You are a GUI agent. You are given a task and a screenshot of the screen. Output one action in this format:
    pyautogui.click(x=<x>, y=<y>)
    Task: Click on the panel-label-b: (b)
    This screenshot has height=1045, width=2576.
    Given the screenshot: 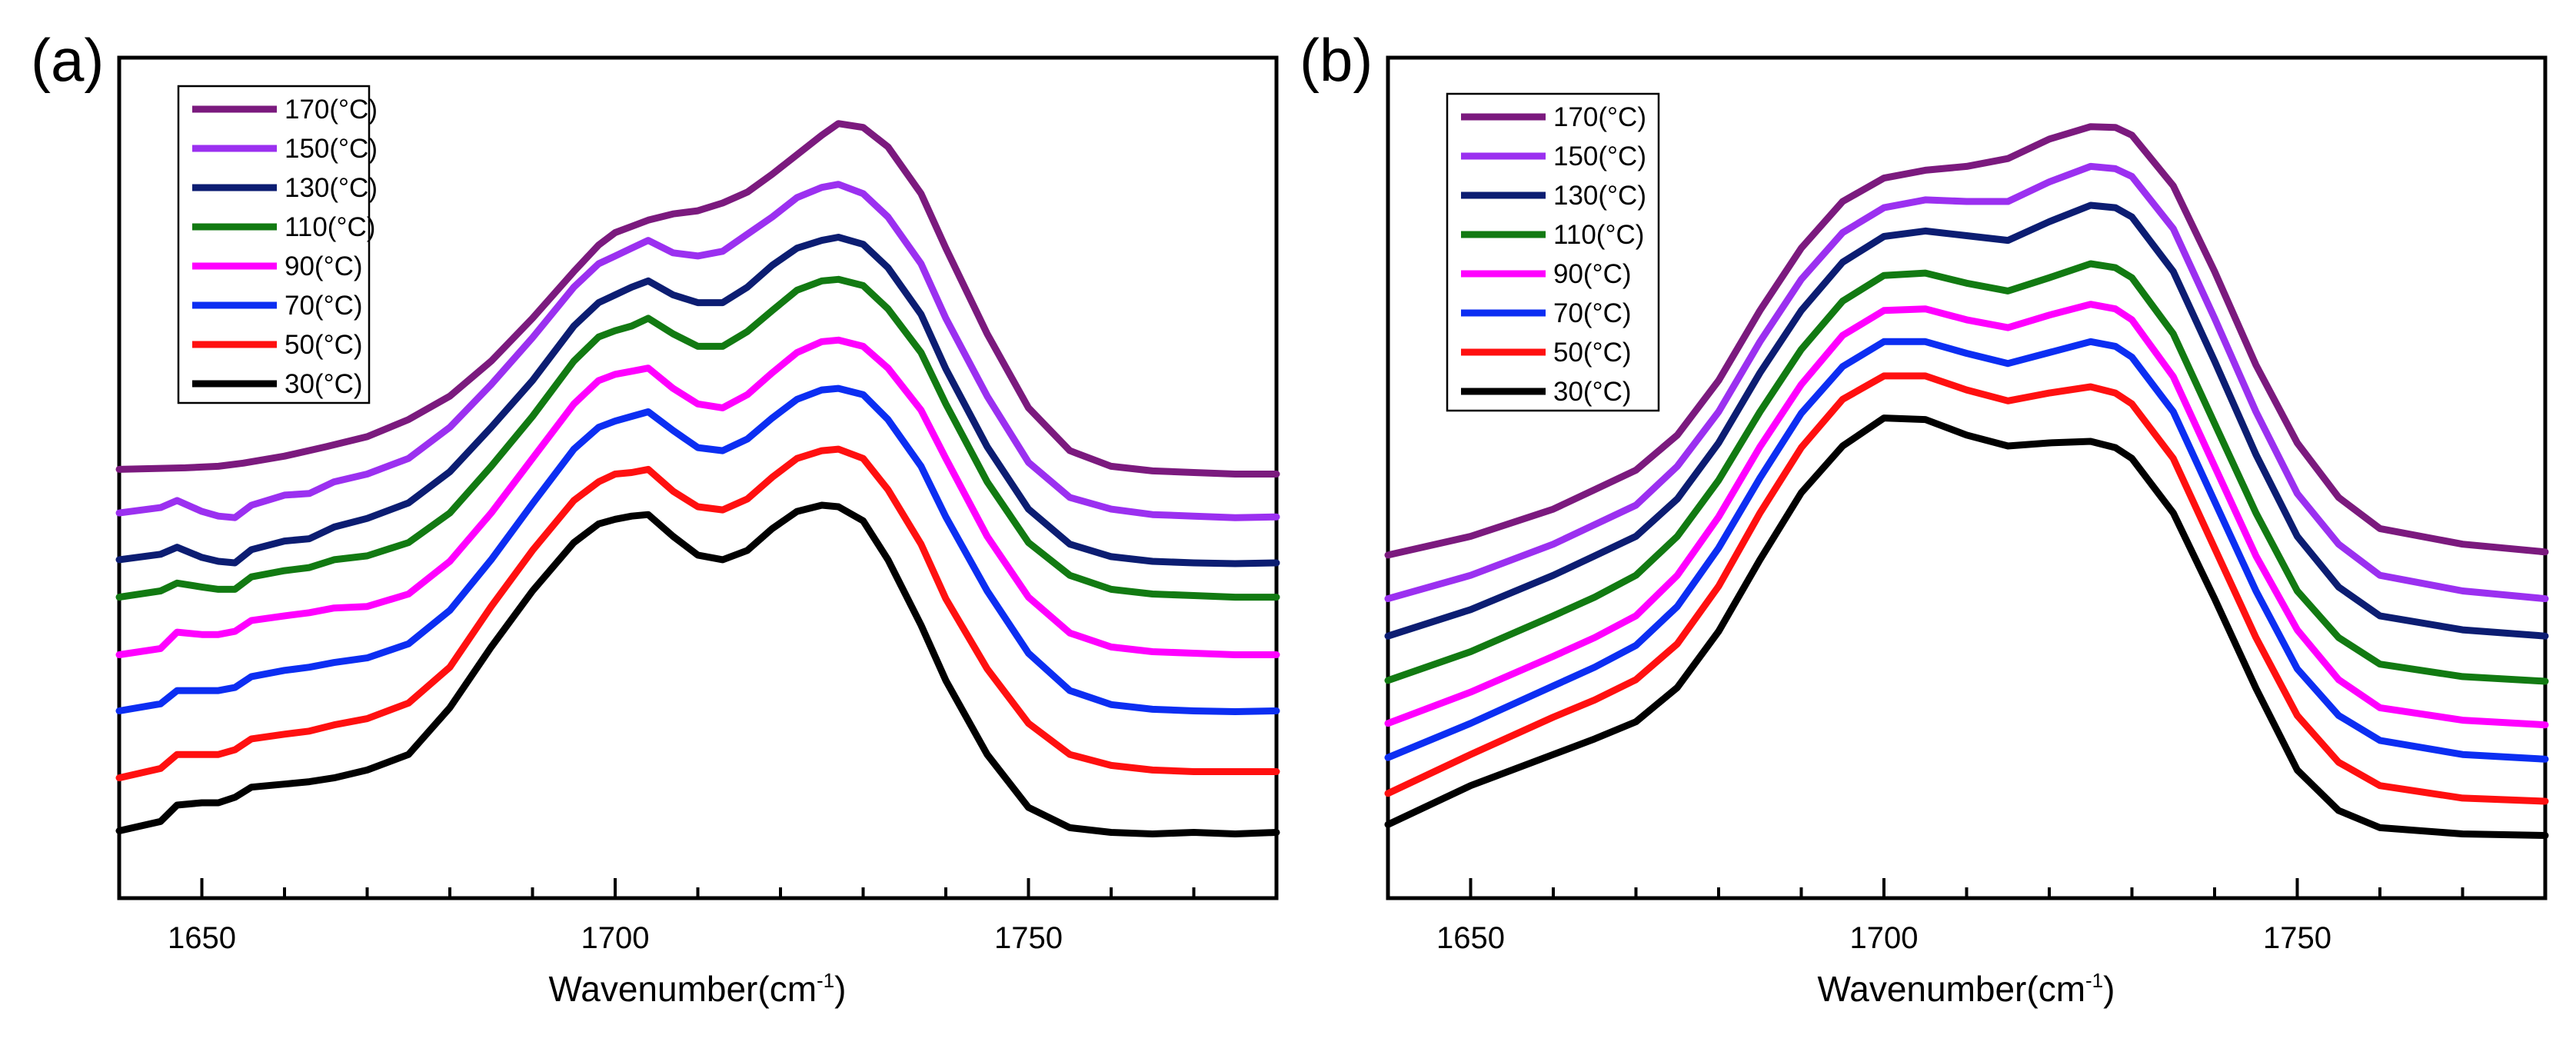 What is the action you would take?
    pyautogui.click(x=1337, y=60)
    